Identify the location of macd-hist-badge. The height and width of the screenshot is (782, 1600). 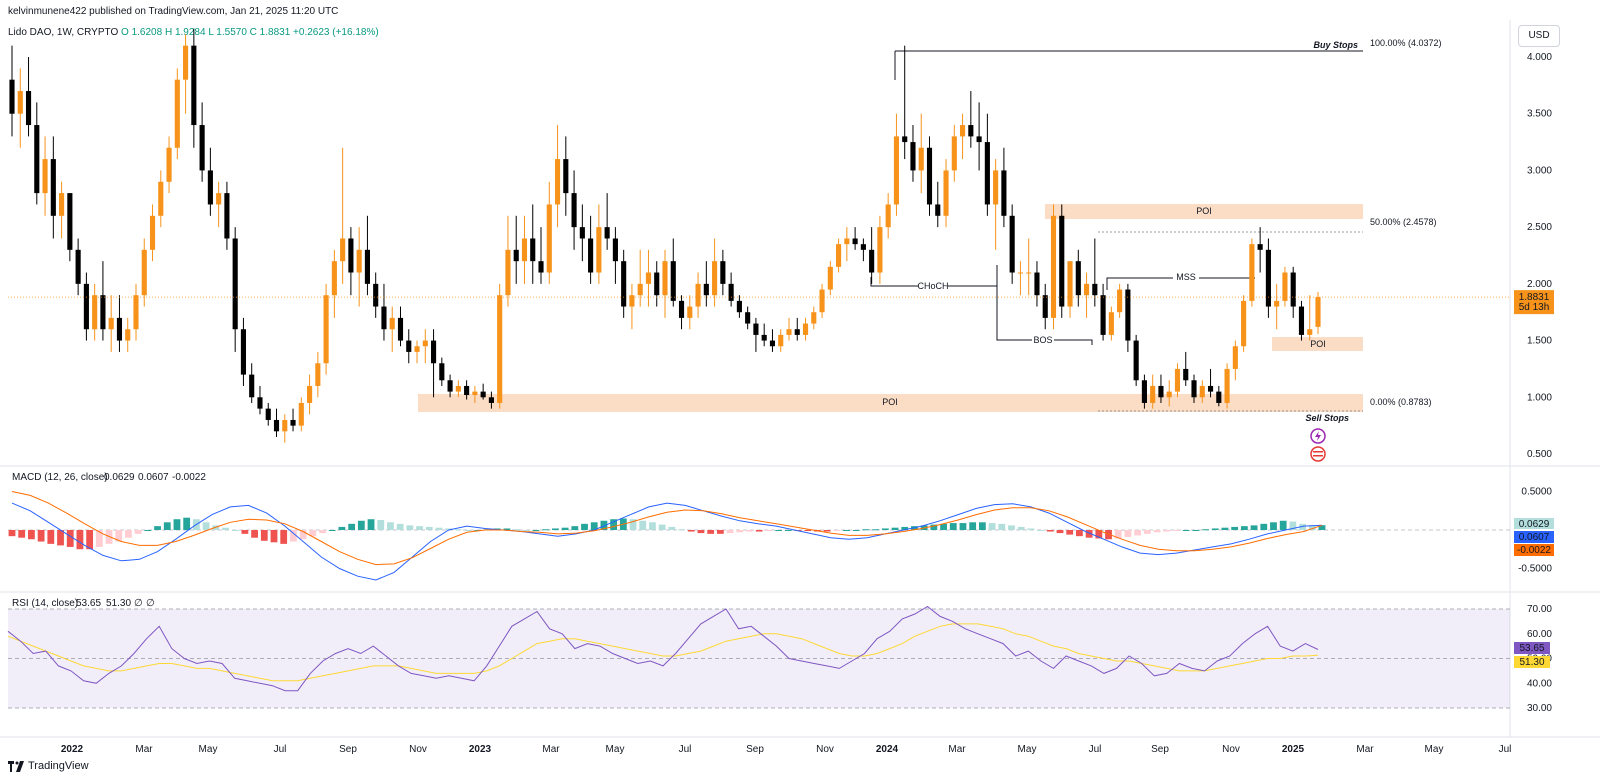
(1534, 523).